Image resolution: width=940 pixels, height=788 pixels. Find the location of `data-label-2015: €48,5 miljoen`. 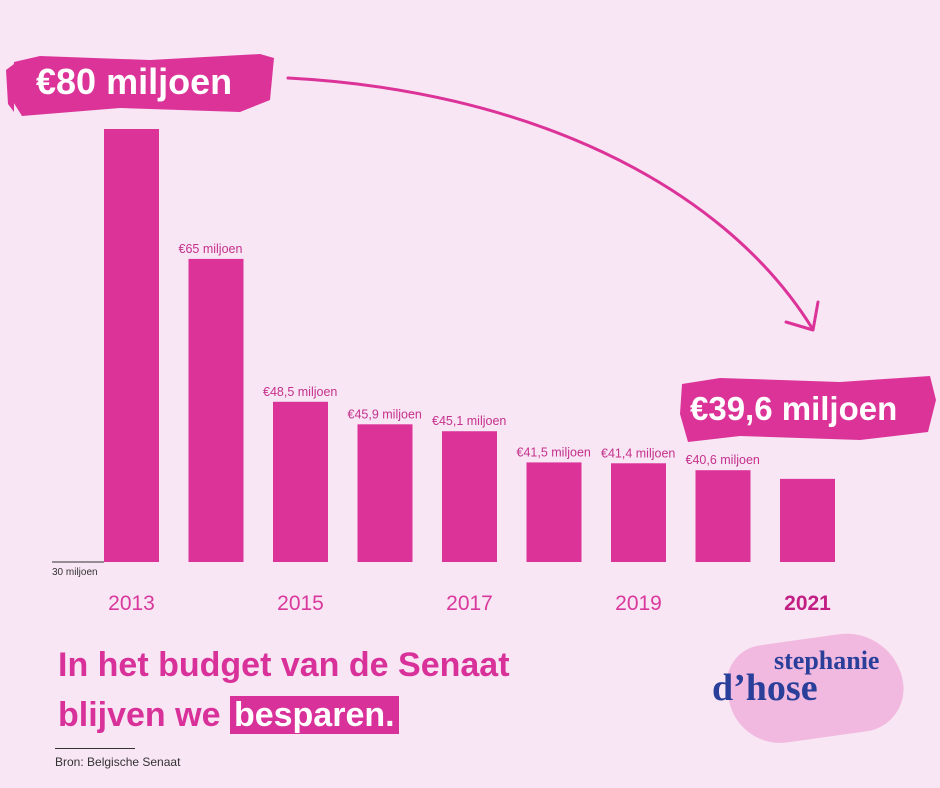

data-label-2015: €48,5 miljoen is located at coordinates (300, 392).